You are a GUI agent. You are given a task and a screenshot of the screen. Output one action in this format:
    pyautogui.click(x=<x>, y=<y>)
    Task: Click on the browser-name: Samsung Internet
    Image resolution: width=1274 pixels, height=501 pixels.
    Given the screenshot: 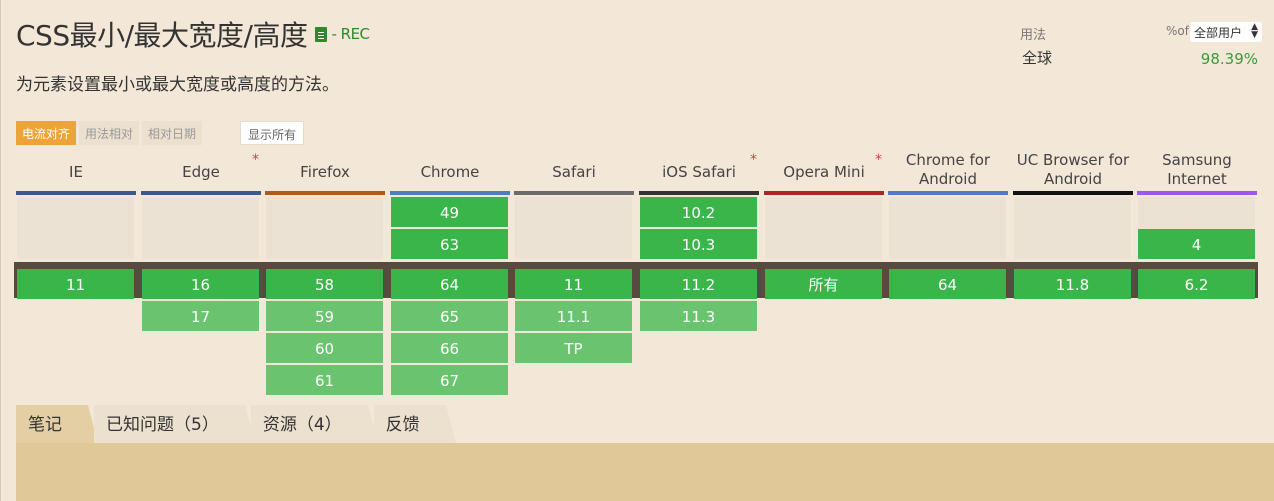 What is the action you would take?
    pyautogui.click(x=1197, y=169)
    